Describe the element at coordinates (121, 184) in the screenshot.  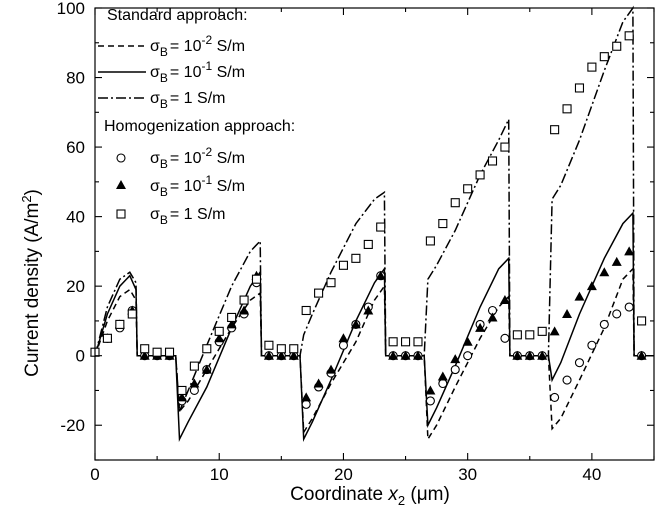
I see `legend-marker-triangle` at that location.